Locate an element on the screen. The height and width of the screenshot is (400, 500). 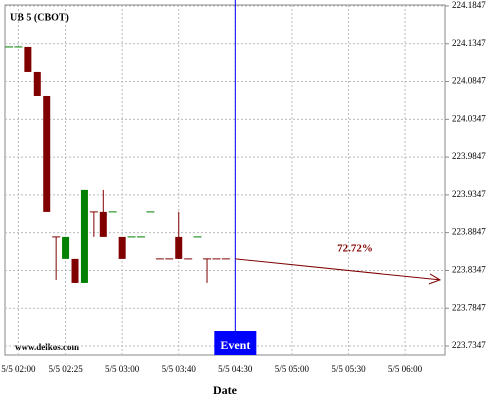
projection-arrow is located at coordinates (338, 269).